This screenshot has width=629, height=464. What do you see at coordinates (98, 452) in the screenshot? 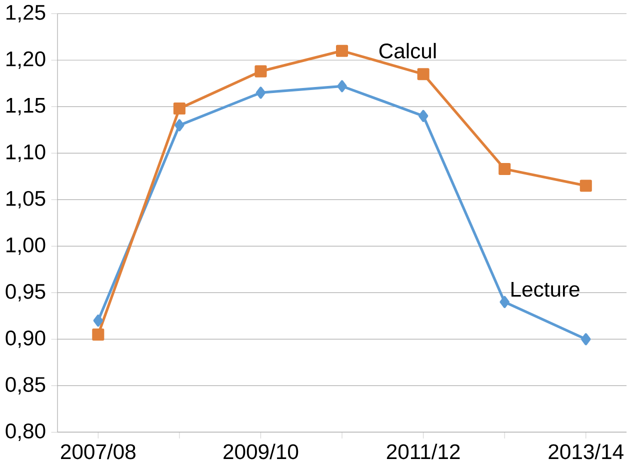
I see `x-tick-label: 2007/08` at bounding box center [98, 452].